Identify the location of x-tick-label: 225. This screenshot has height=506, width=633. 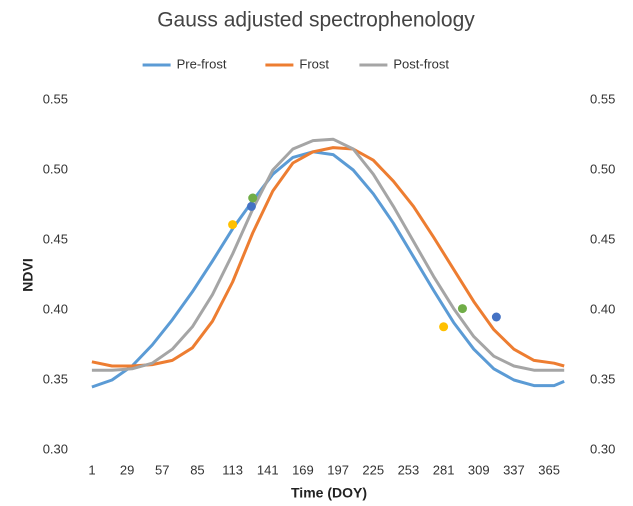
(373, 469).